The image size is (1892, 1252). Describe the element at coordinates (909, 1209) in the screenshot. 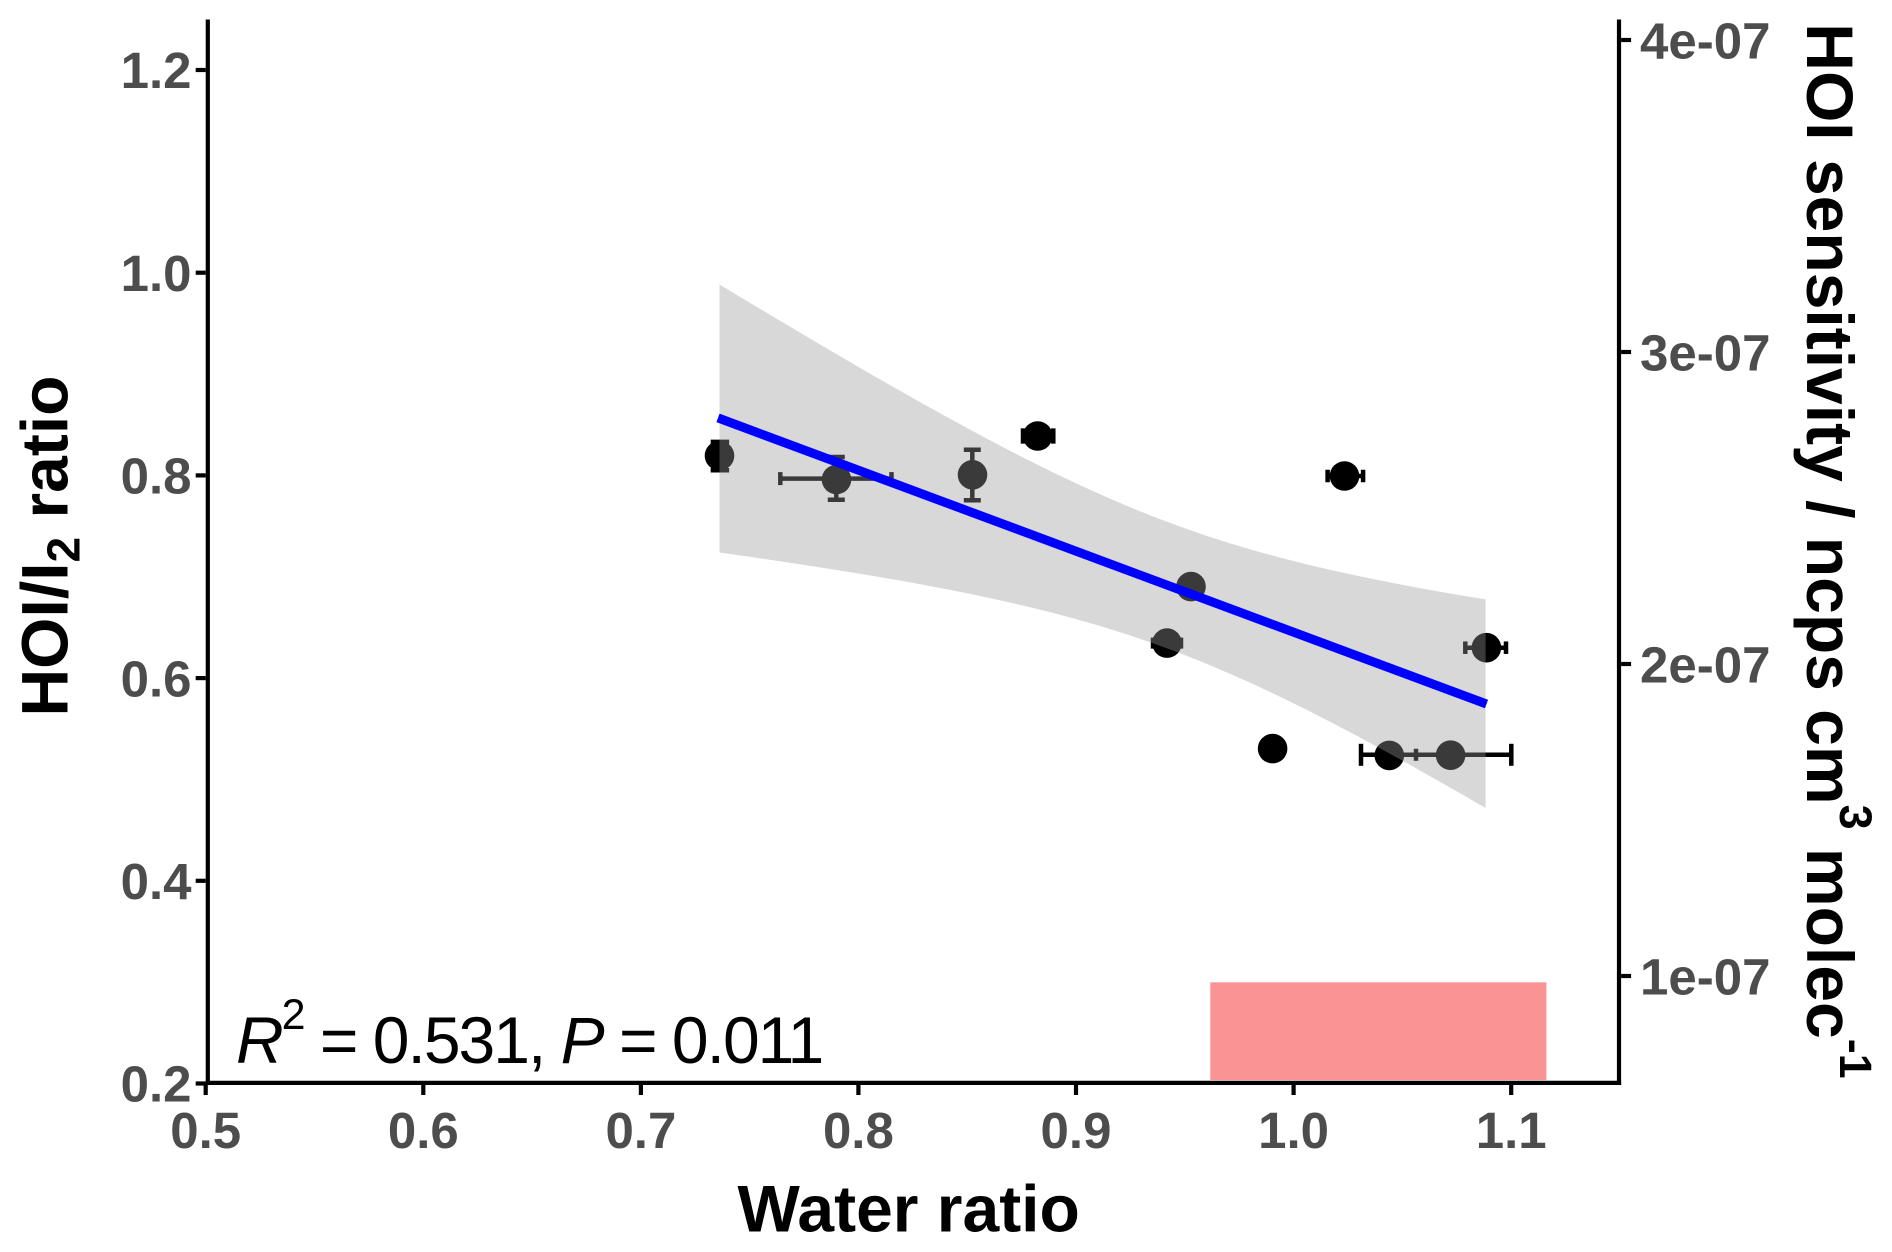

I see `svg-text: Water ratio` at that location.